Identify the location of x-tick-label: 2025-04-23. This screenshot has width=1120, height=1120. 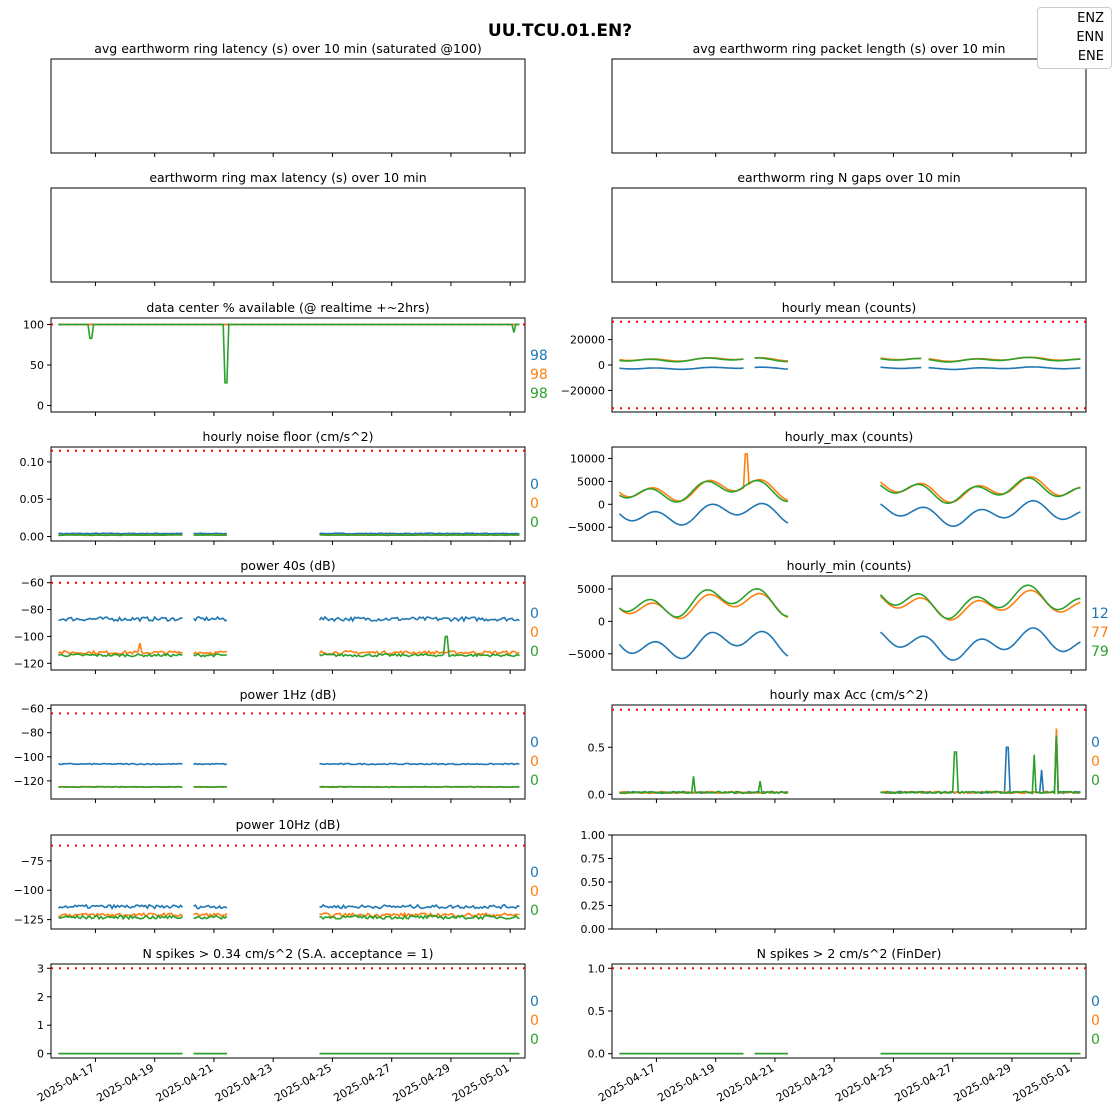
(805, 1082).